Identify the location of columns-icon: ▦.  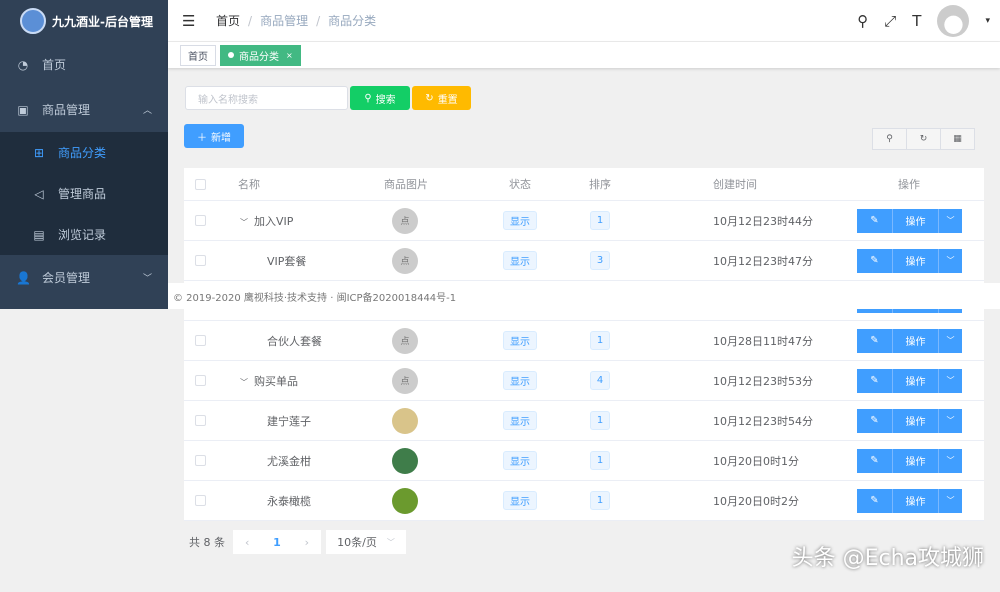
(957, 139).